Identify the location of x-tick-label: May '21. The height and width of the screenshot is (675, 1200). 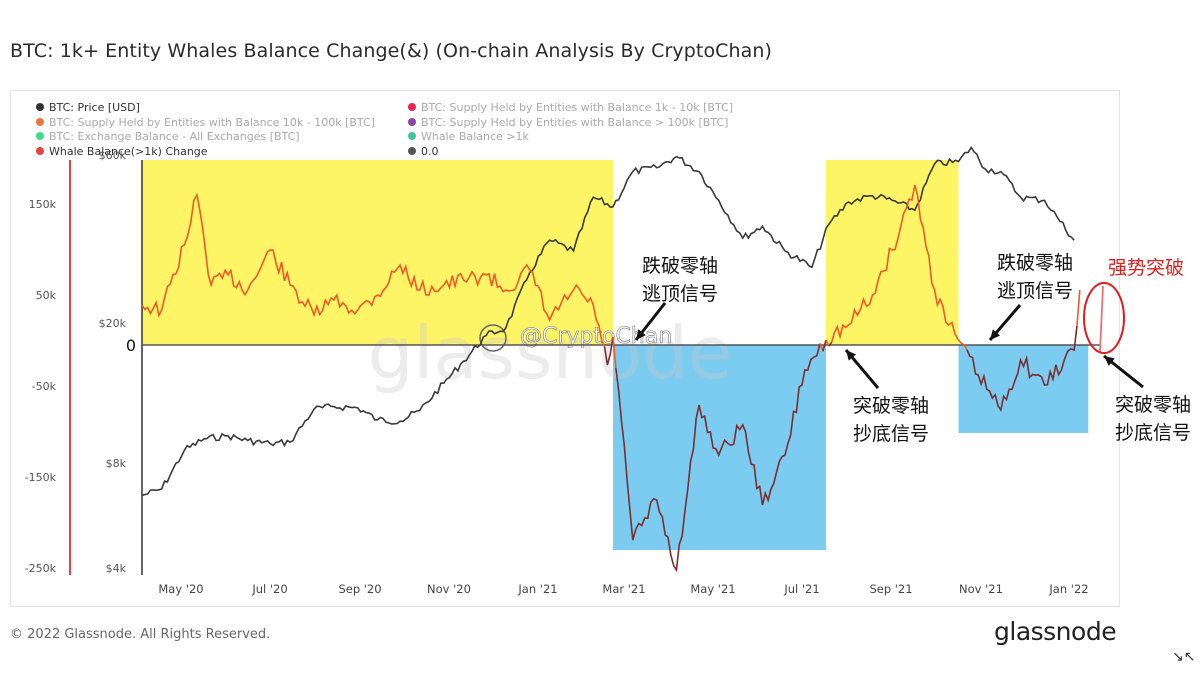
(712, 589).